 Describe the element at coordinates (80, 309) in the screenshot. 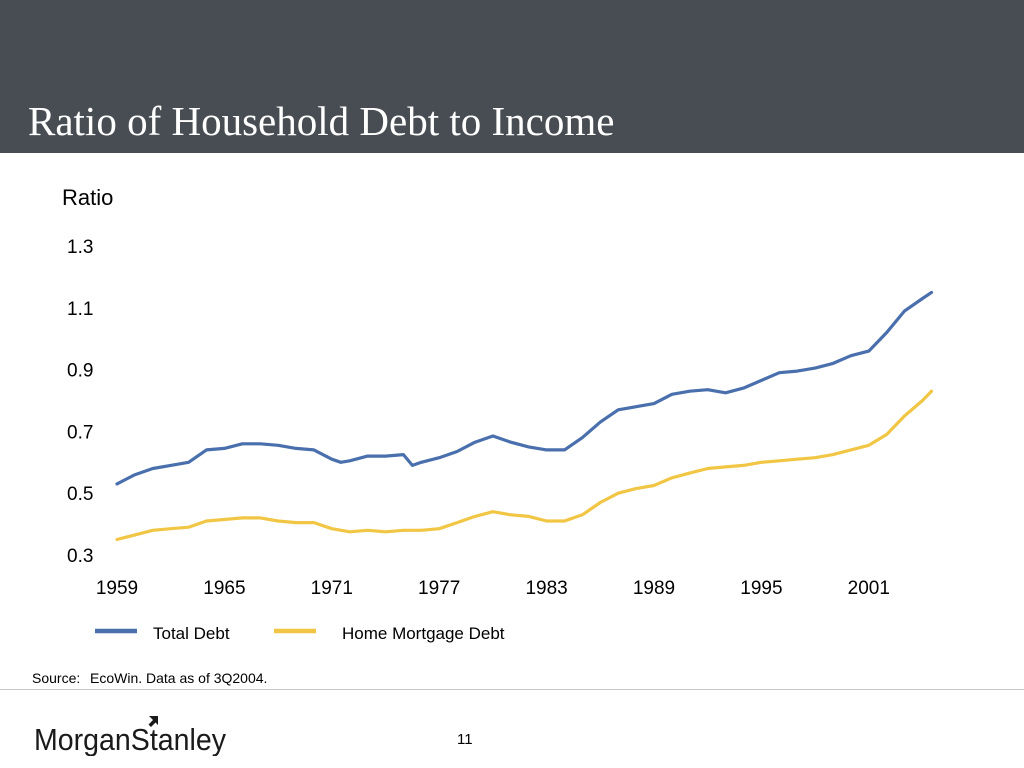

I see `y-tick-label: 1.1` at that location.